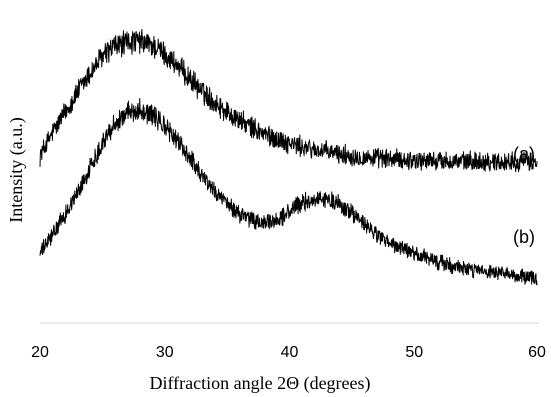  Describe the element at coordinates (537, 352) in the screenshot. I see `x-tick-label: 60` at that location.